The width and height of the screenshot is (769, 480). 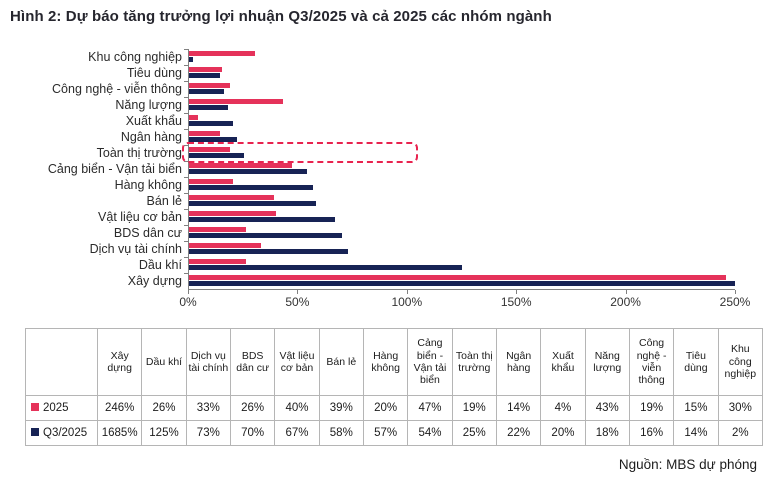 I want to click on table-cell: 30%, so click(x=740, y=408).